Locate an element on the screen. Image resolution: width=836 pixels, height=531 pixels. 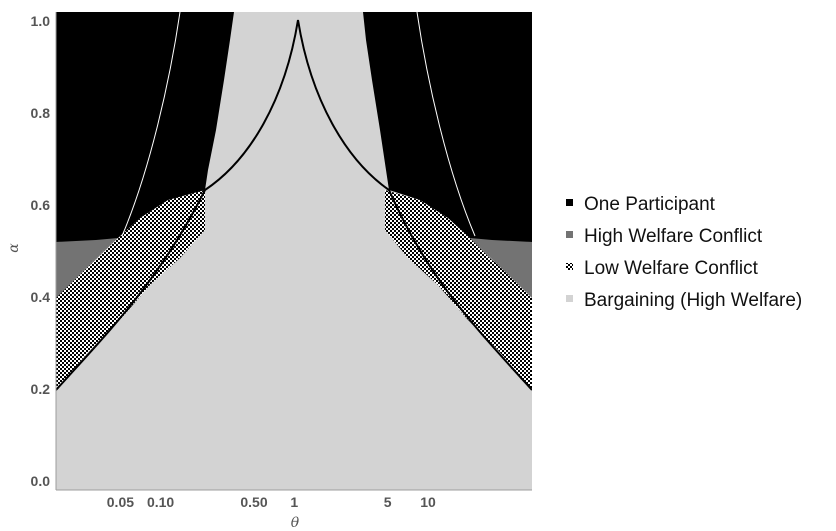
x-tick-label: 0.05 is located at coordinates (120, 502).